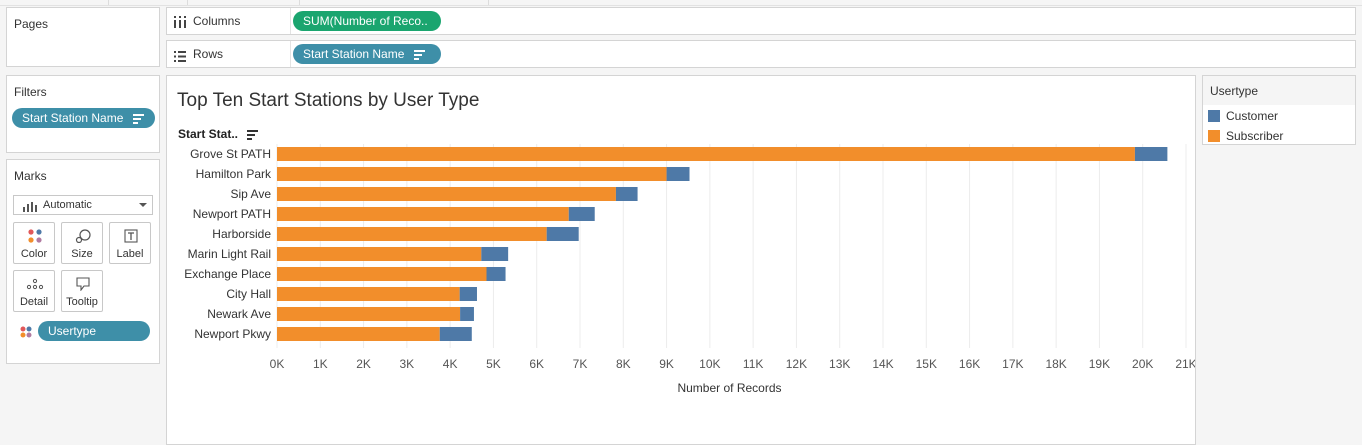 Image resolution: width=1362 pixels, height=445 pixels. I want to click on x-tick-label: 16K, so click(969, 364).